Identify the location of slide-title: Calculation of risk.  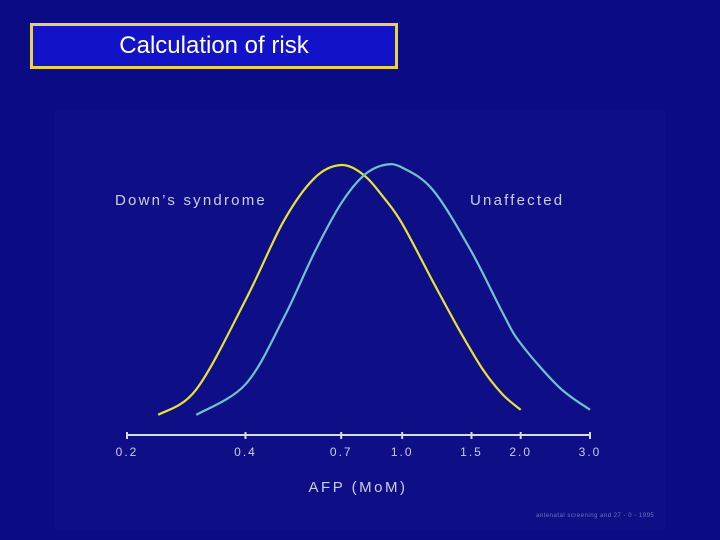
(214, 45).